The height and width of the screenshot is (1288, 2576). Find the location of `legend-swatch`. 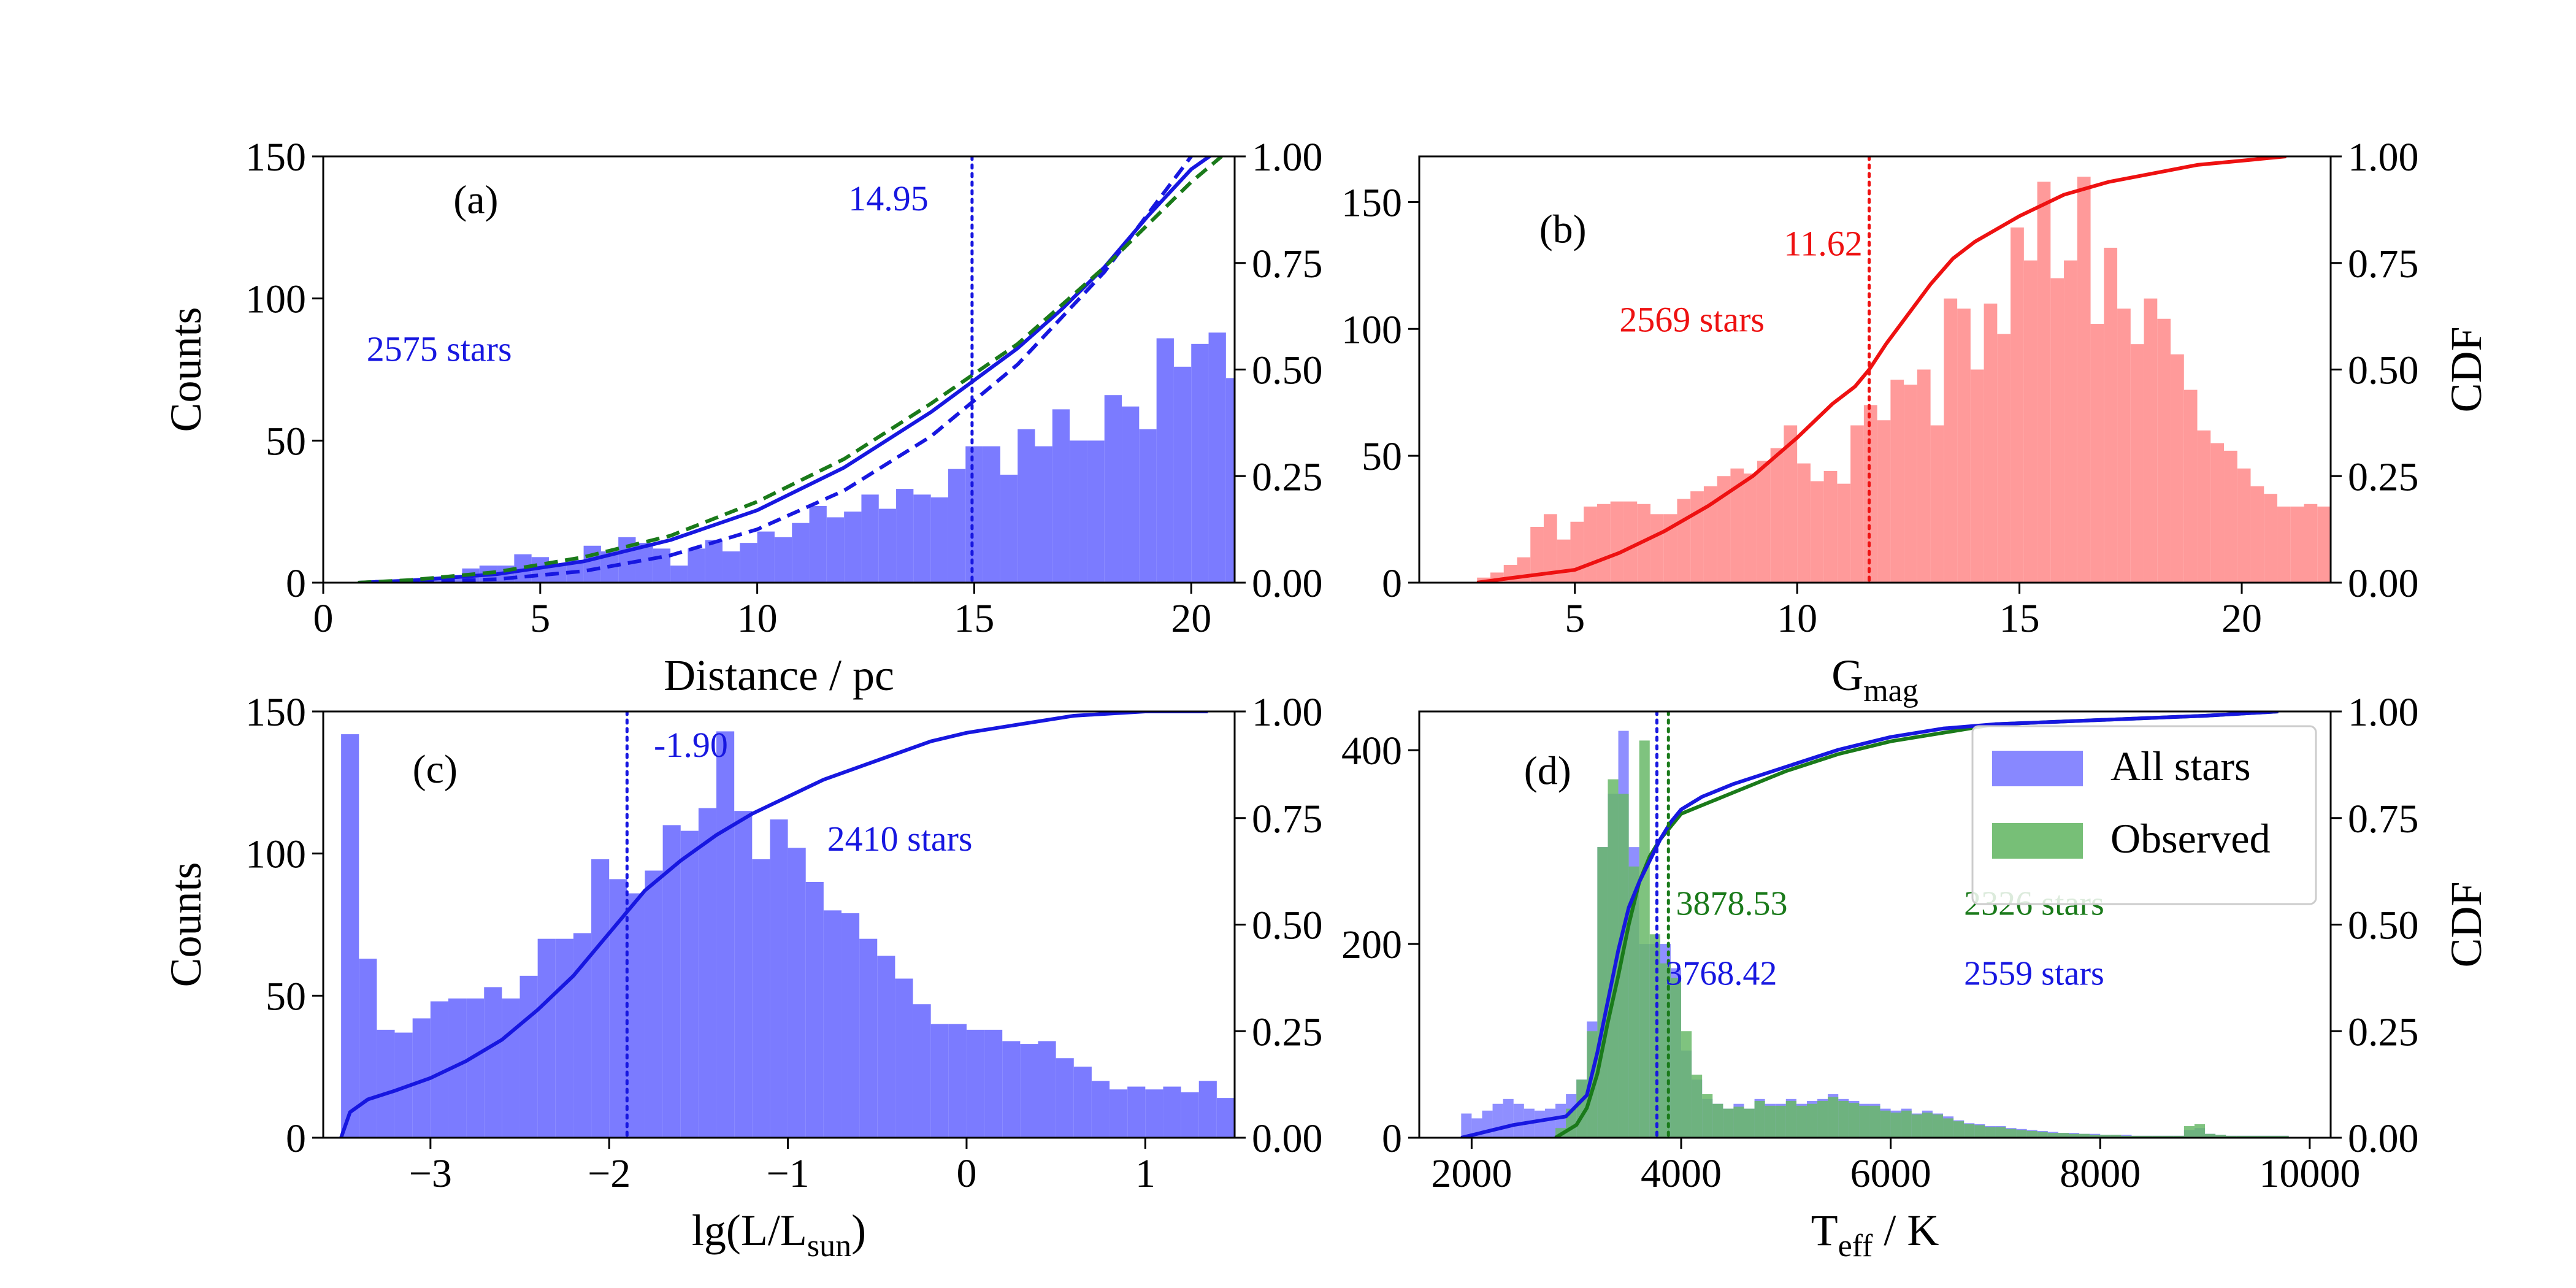

legend-swatch is located at coordinates (2037, 841).